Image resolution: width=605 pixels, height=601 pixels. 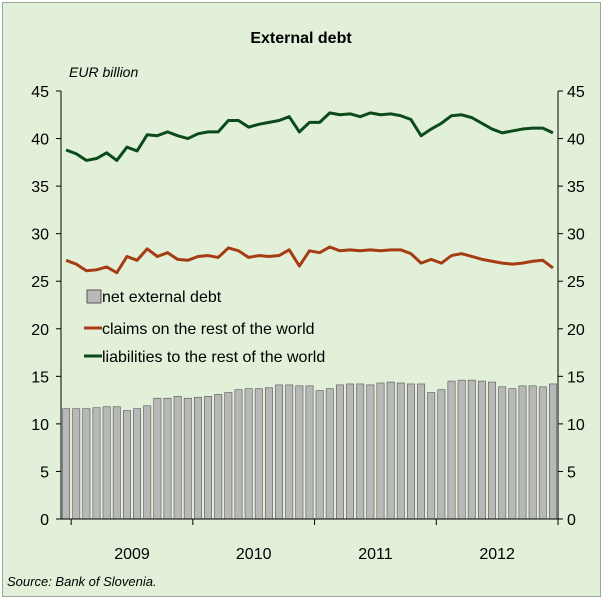 What do you see at coordinates (576, 306) in the screenshot?
I see `right-y-axis-labels: 0 5 10 15 20 25 30 35 40 45` at bounding box center [576, 306].